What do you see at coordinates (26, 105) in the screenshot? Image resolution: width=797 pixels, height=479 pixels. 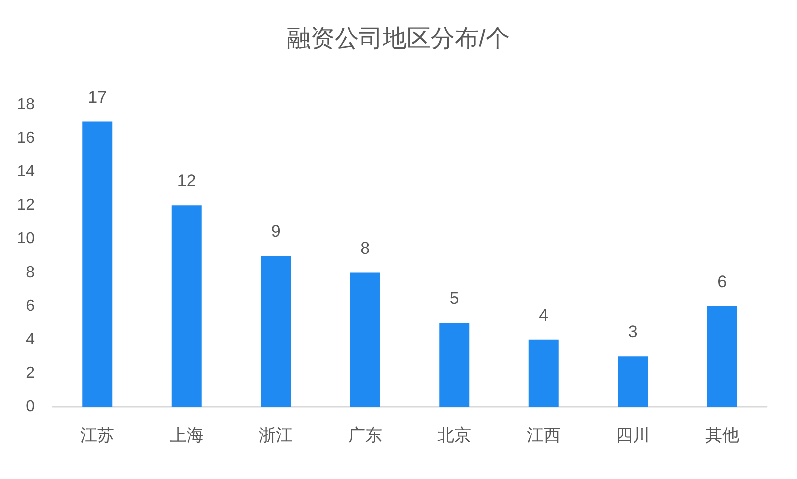 I see `y-tick-label: 18` at bounding box center [26, 105].